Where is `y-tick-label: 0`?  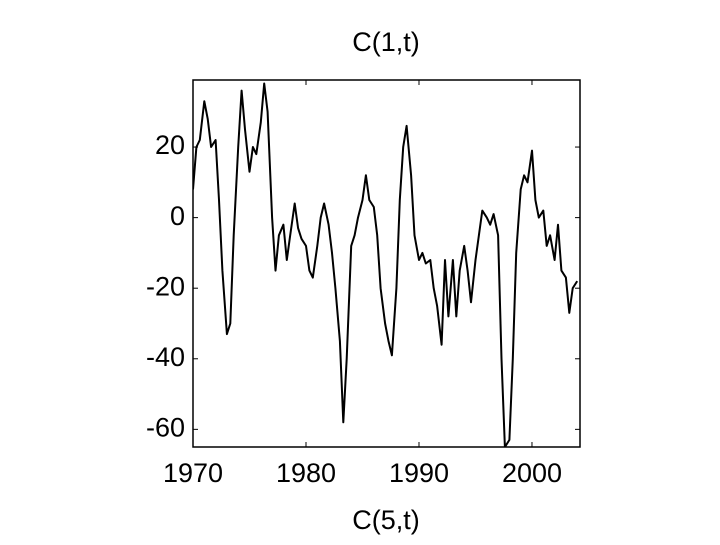 y-tick-label: 0 is located at coordinates (177, 216).